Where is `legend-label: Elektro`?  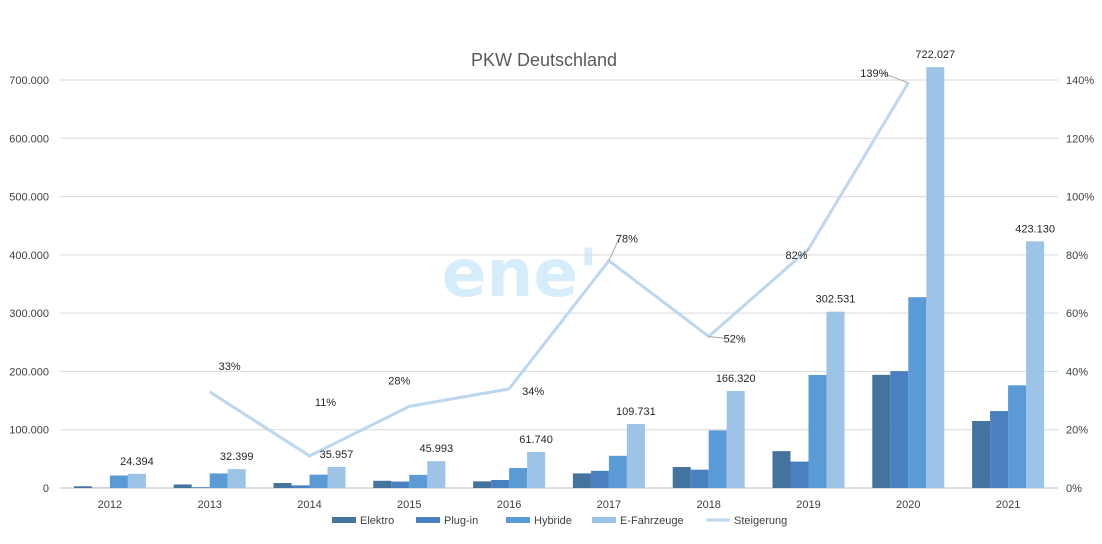
legend-label: Elektro is located at coordinates (377, 521).